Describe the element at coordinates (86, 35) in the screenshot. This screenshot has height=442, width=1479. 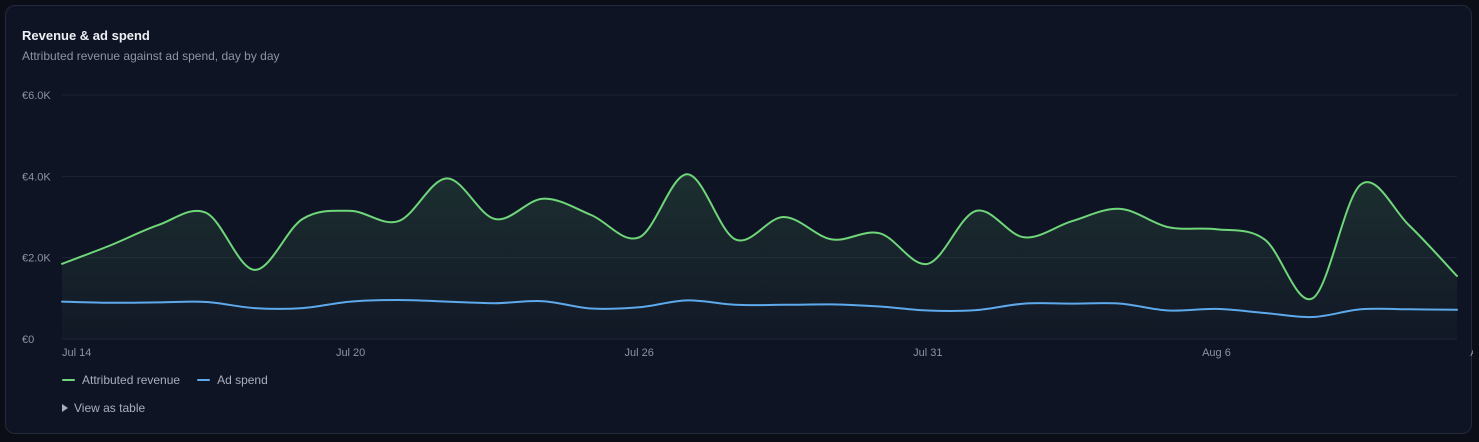
I see `chart-title: Revenue & ad spend` at that location.